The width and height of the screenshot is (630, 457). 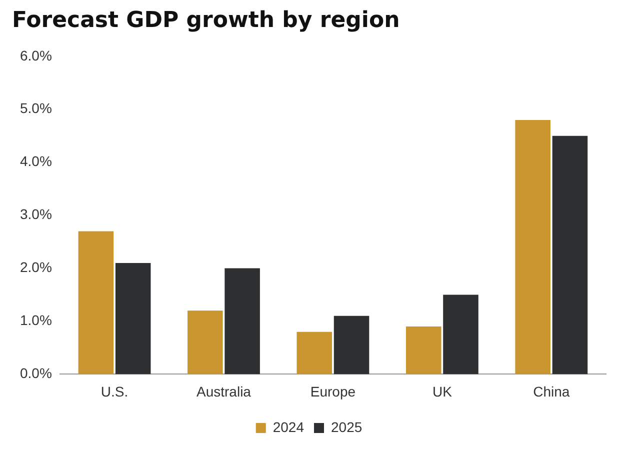 What do you see at coordinates (288, 426) in the screenshot?
I see `legend-label: 2024` at bounding box center [288, 426].